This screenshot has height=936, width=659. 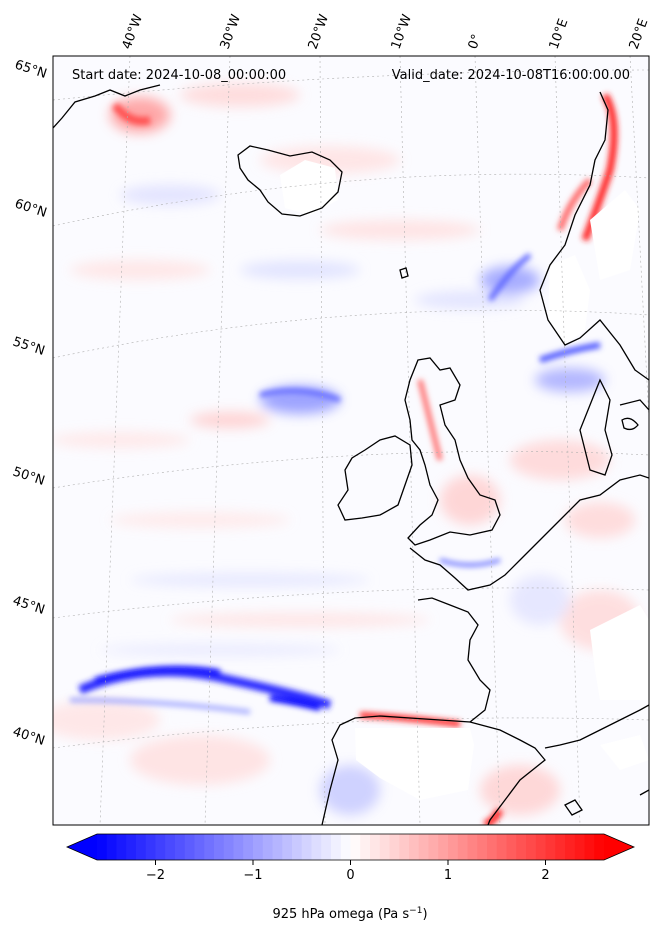 I want to click on coast-faroes, so click(x=404, y=273).